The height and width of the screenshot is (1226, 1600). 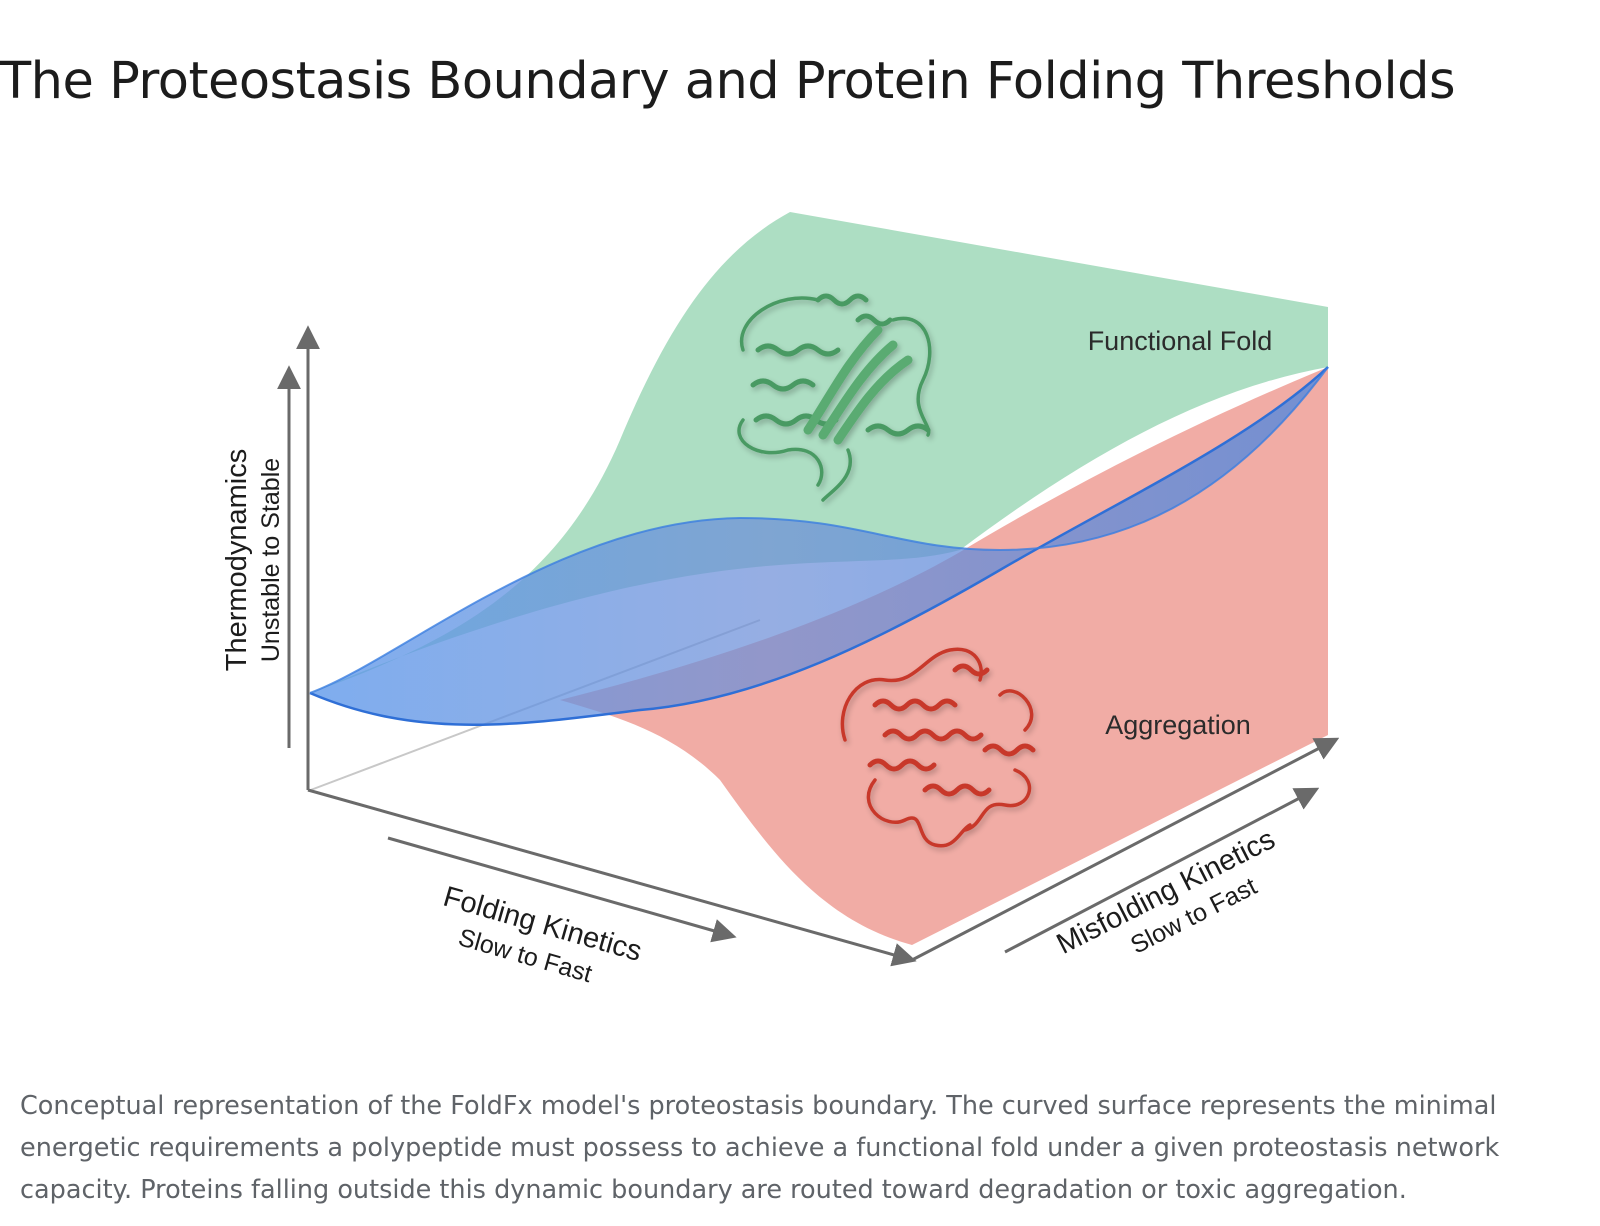 What do you see at coordinates (271, 560) in the screenshot?
I see `thermodynamics-axis-range: Unstable to Stable` at bounding box center [271, 560].